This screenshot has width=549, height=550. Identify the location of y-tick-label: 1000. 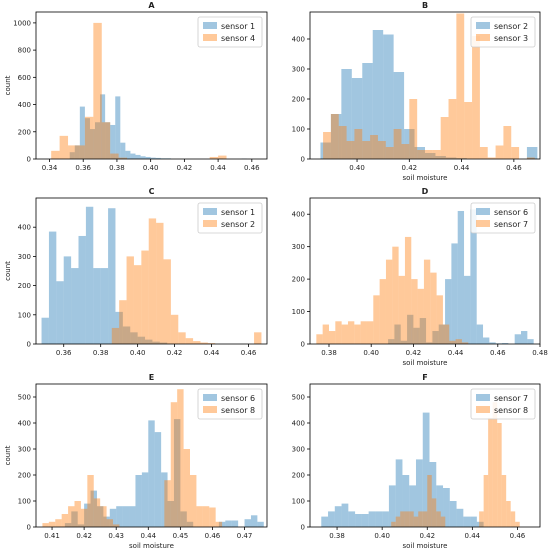
(22, 23).